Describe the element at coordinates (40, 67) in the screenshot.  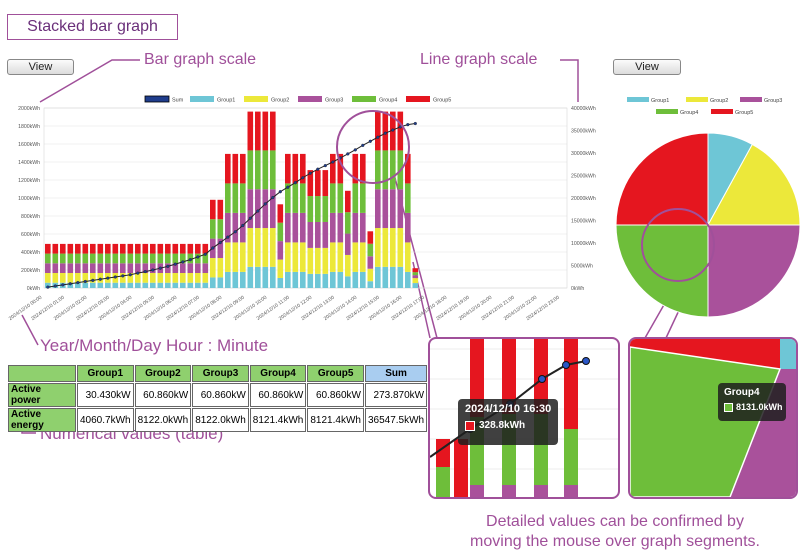
I see `view-button: View` at that location.